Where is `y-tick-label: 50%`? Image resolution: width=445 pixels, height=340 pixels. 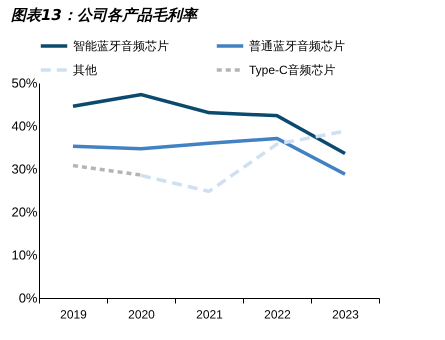 y-tick-label: 50% is located at coordinates (24, 83).